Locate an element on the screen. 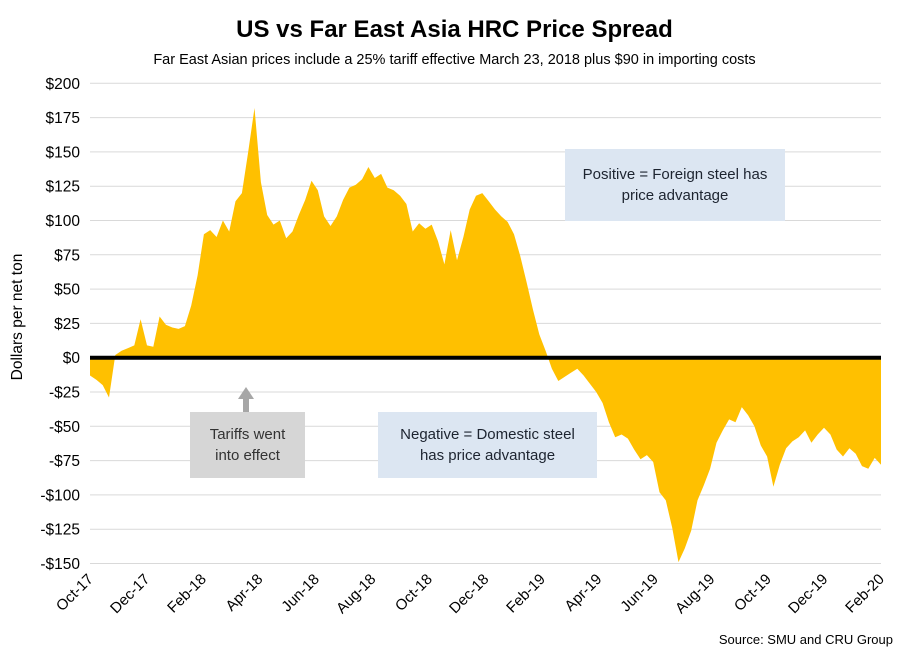 The width and height of the screenshot is (909, 661). x-tick-label: Apr-19 is located at coordinates (583, 593).